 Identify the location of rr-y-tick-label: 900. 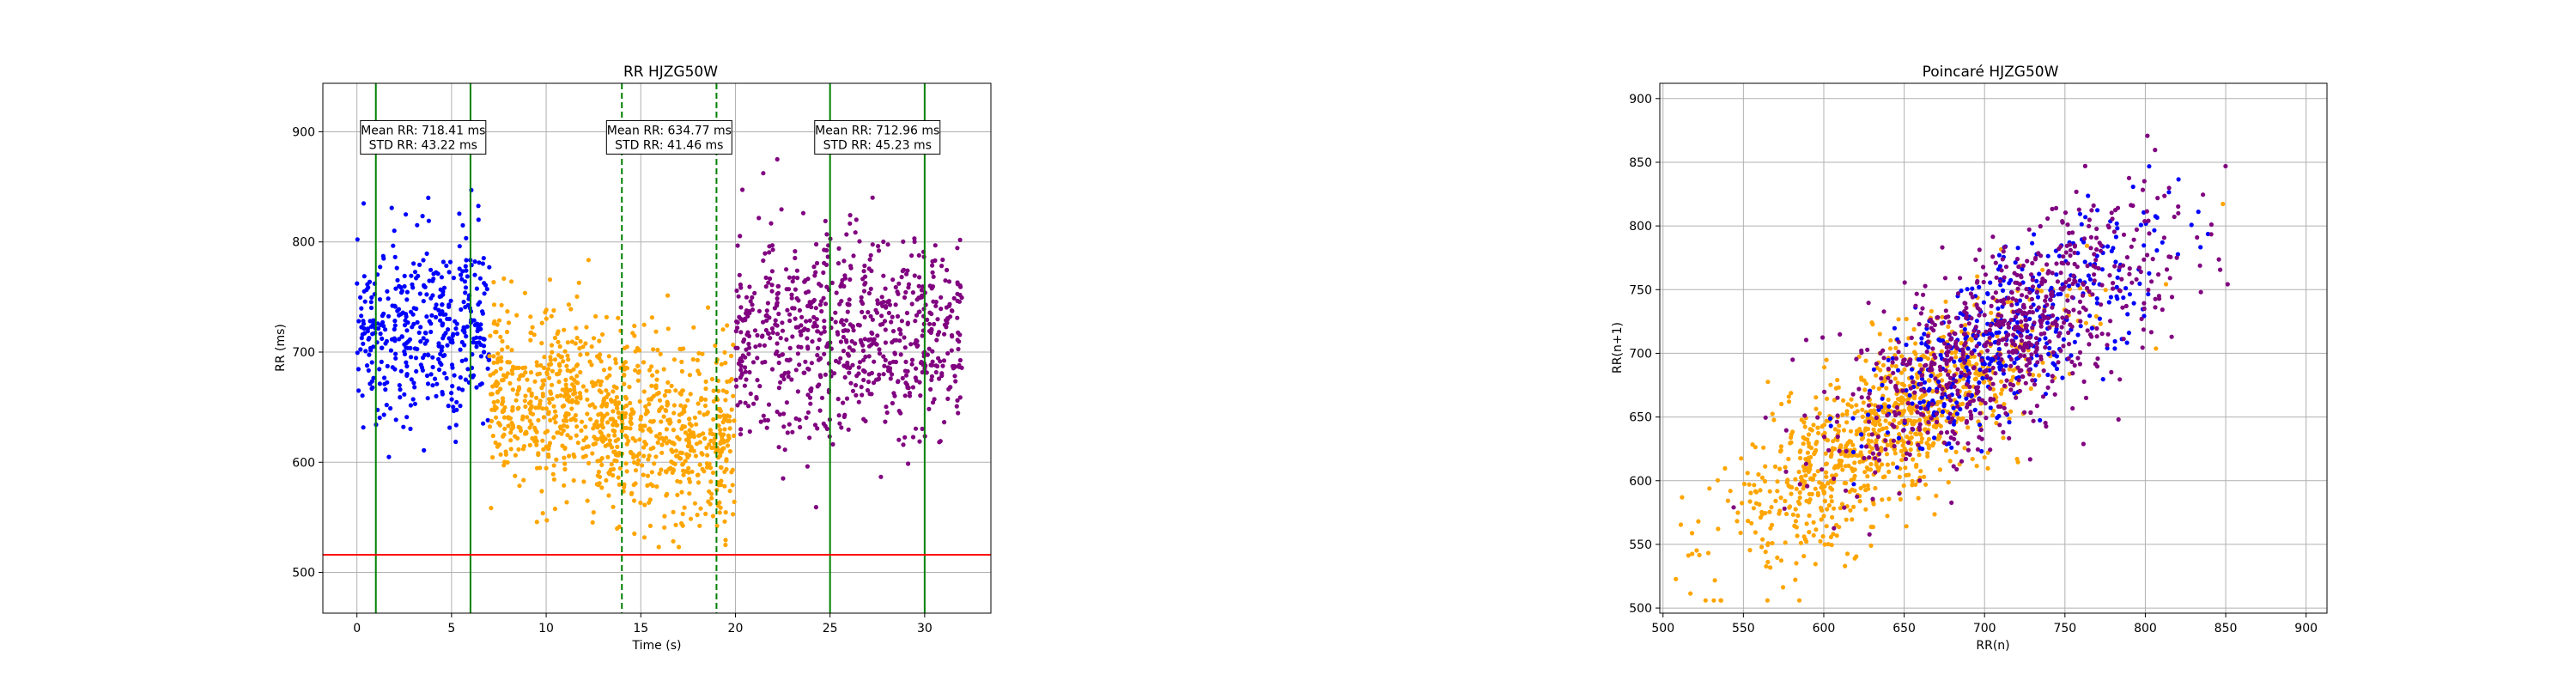
(303, 132).